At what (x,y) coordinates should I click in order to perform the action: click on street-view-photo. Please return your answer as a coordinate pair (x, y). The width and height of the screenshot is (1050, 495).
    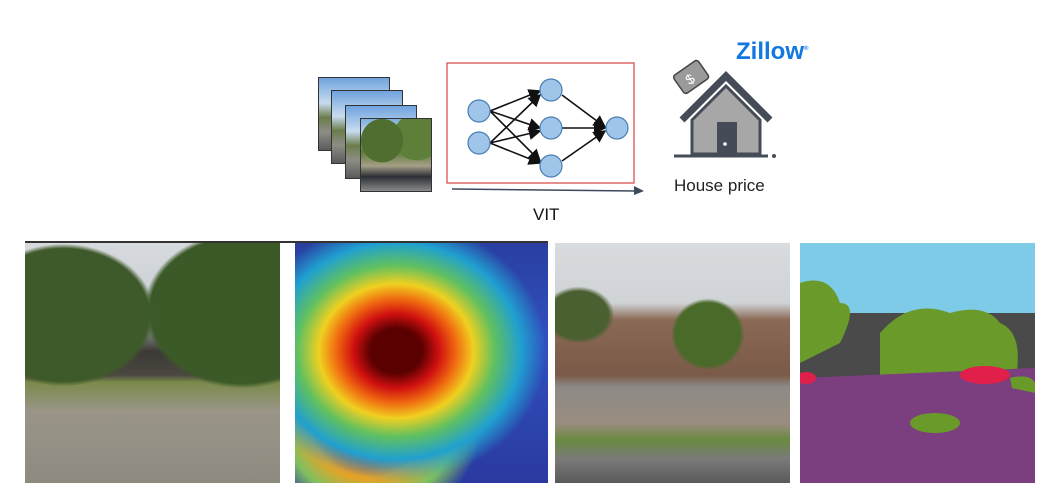
    Looking at the image, I should click on (152, 363).